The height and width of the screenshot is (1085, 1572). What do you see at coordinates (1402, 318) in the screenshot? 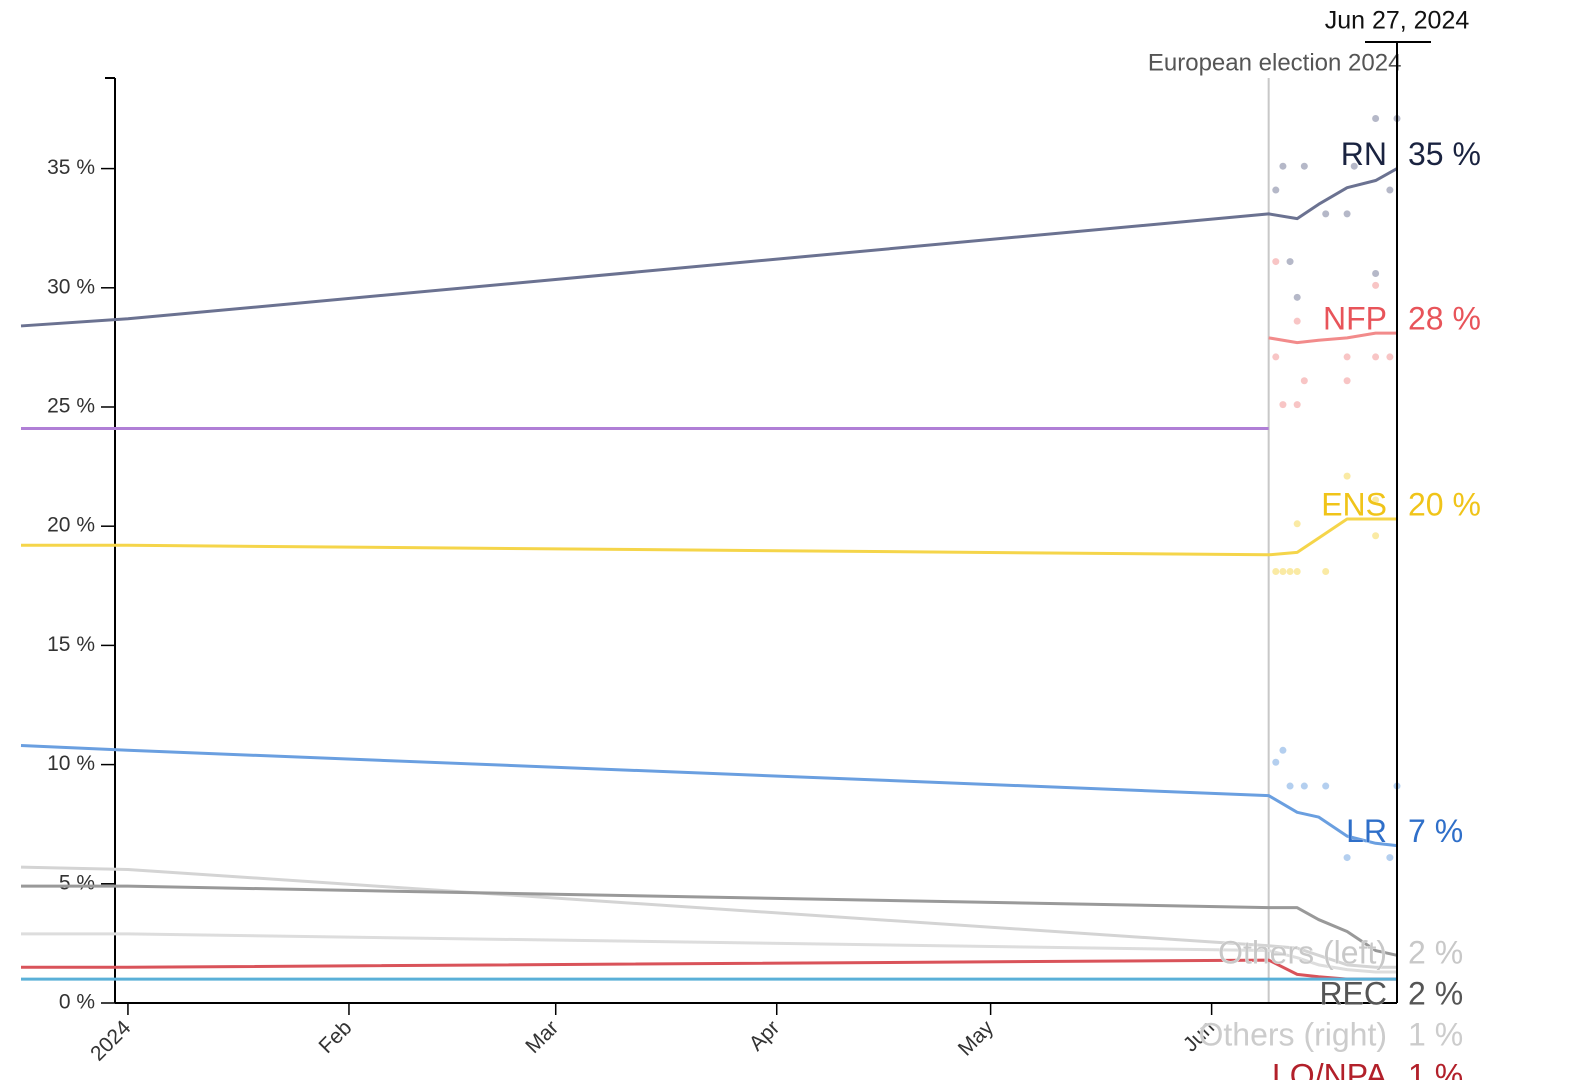
I see `end-label: NFP 28 %` at bounding box center [1402, 318].